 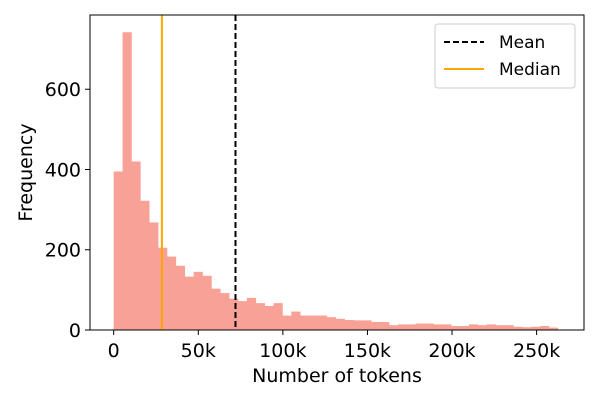 I want to click on x-tick-label: 250k, so click(x=536, y=351).